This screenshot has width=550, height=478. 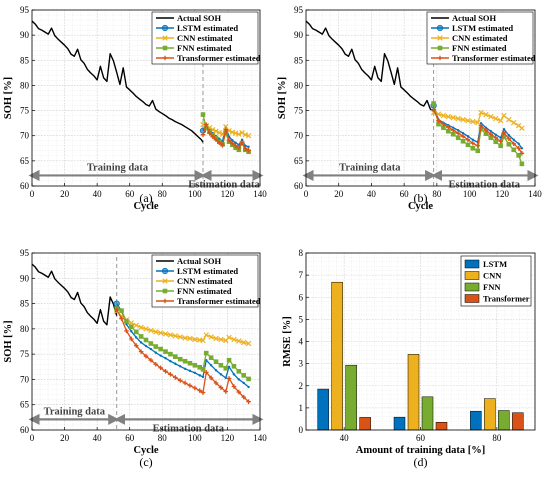 What do you see at coordinates (282, 98) in the screenshot?
I see `y-axis-label: SOH [%]` at bounding box center [282, 98].